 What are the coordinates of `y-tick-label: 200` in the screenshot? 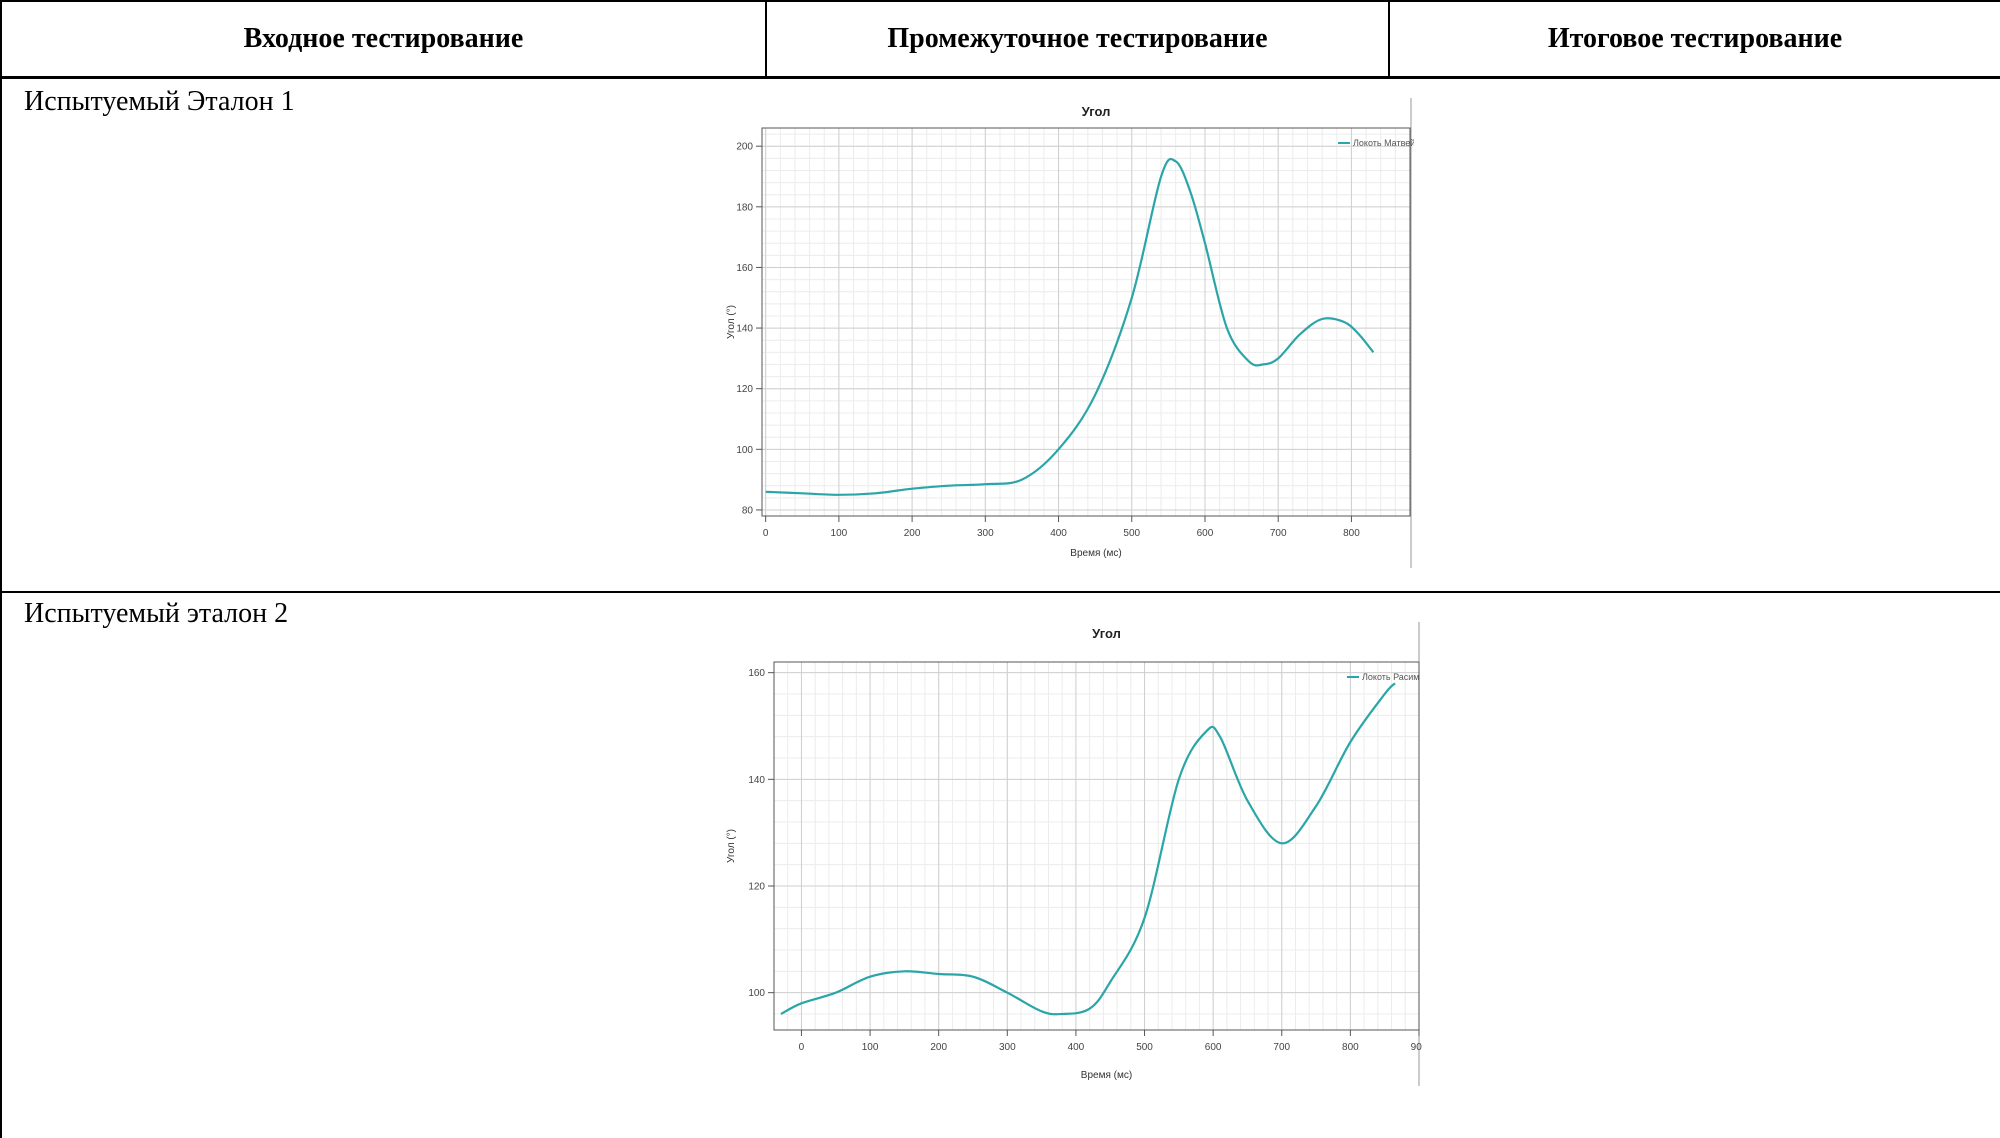 It's located at (744, 147).